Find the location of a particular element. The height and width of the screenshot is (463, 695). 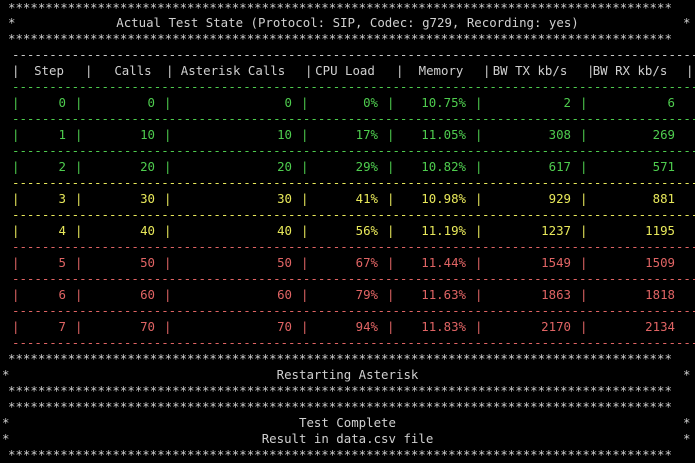

asterisk-calls-cell: 40 is located at coordinates (284, 230).